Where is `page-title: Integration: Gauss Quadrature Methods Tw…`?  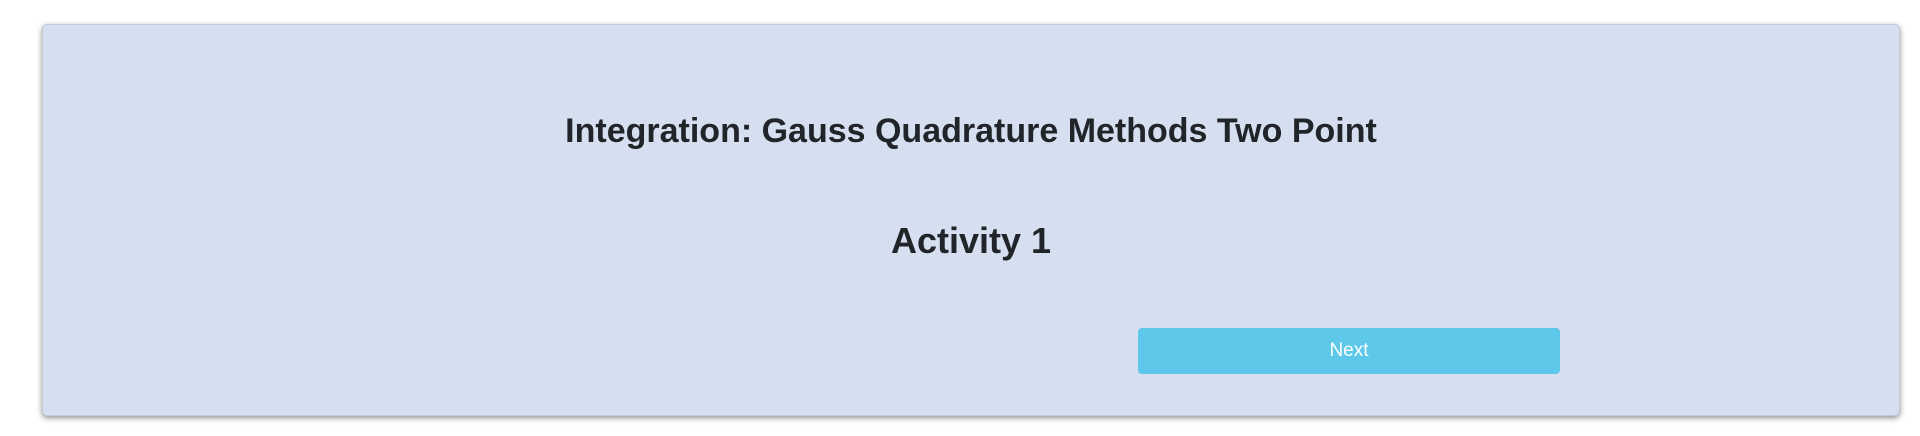 page-title: Integration: Gauss Quadrature Methods Tw… is located at coordinates (971, 131).